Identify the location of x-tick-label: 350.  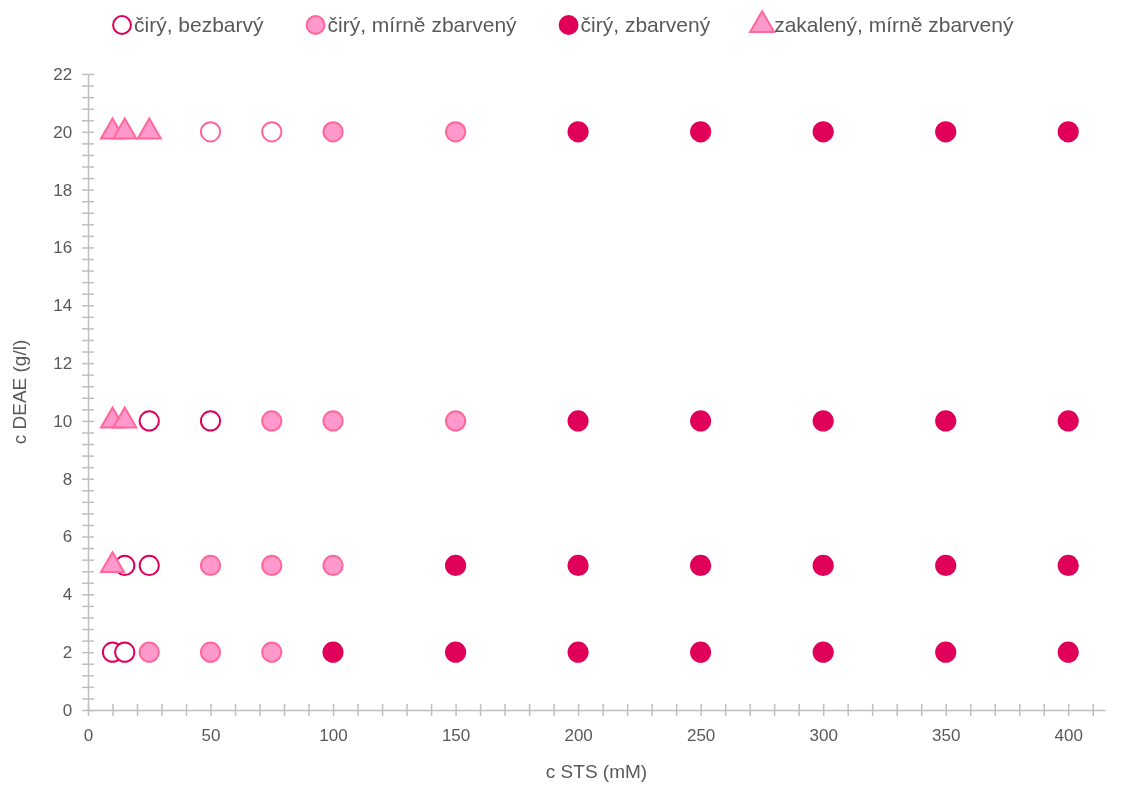
(946, 736).